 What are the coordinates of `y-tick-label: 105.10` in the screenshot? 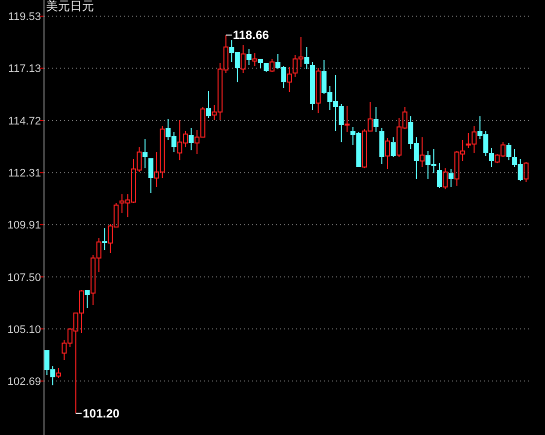 It's located at (24, 330).